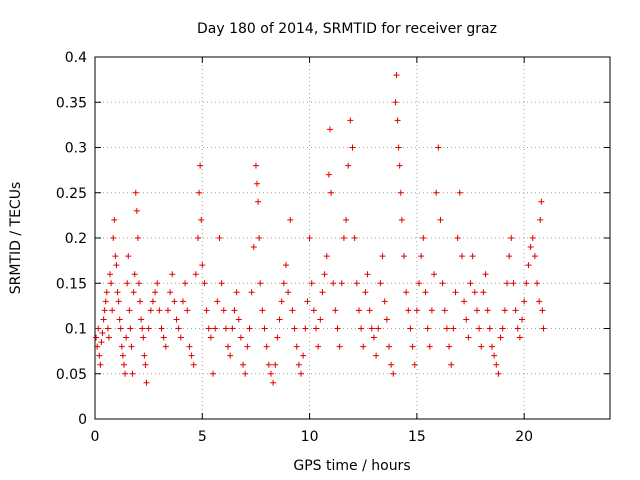  Describe the element at coordinates (312, 437) in the screenshot. I see `x-tick-labels: 0 5 10 15 20` at that location.